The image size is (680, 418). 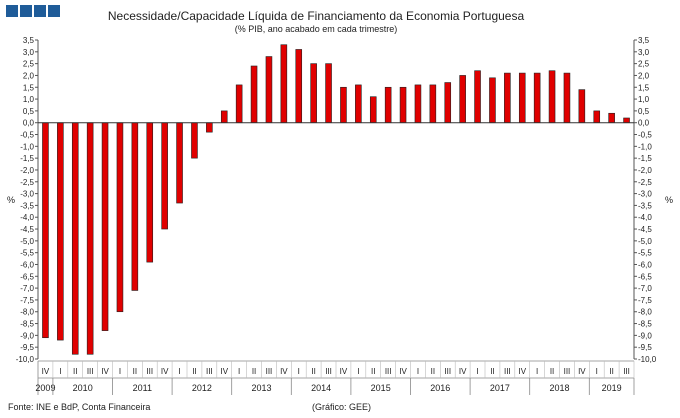 What do you see at coordinates (644, 111) in the screenshot?
I see `y-tick-label-right: 0,5` at bounding box center [644, 111].